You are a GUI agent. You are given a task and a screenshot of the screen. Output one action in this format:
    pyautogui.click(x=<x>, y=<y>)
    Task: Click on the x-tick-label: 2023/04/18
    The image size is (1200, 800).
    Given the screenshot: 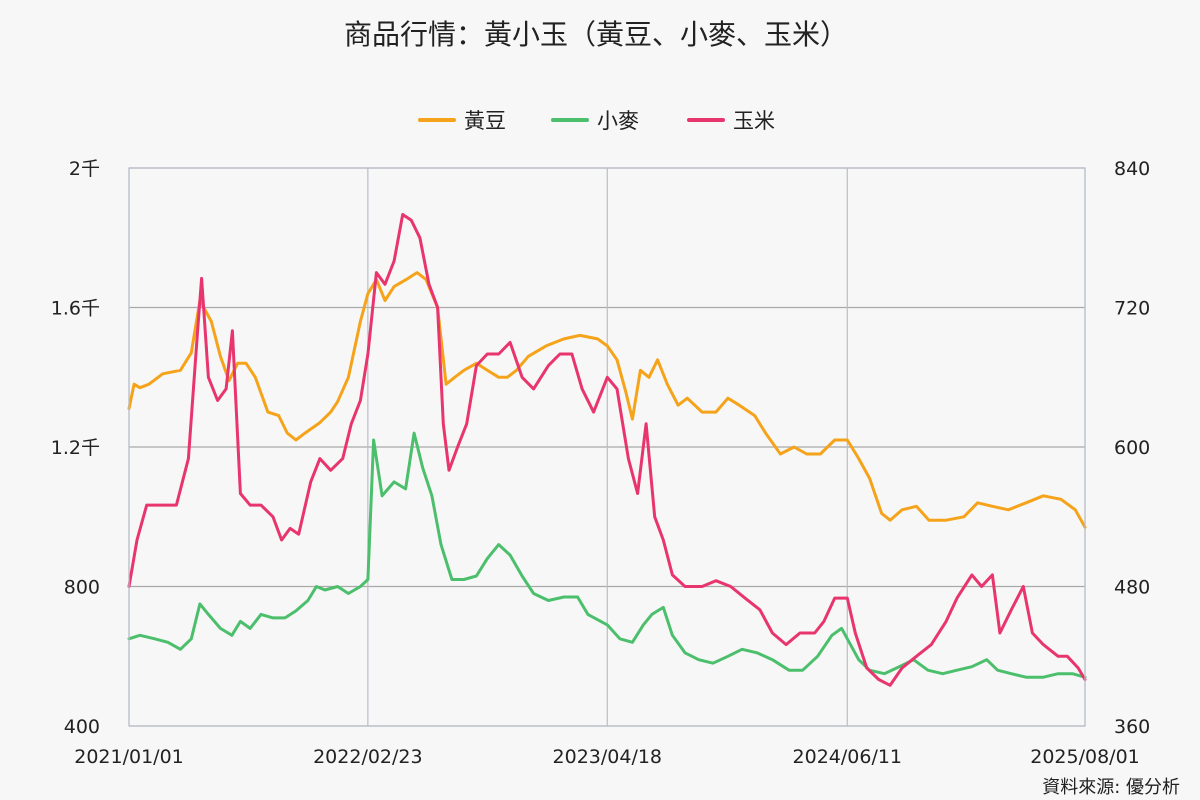 What is the action you would take?
    pyautogui.click(x=608, y=757)
    